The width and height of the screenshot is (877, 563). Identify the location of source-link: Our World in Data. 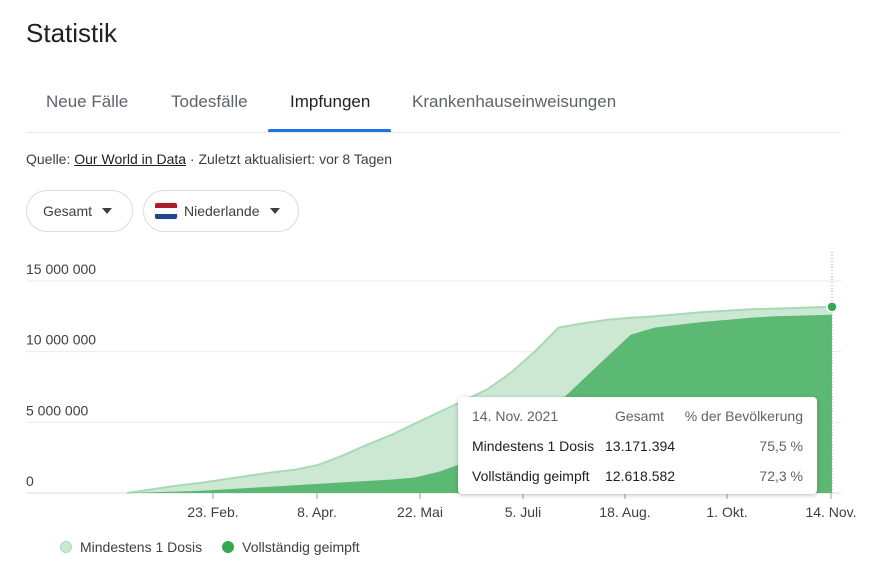
(130, 159).